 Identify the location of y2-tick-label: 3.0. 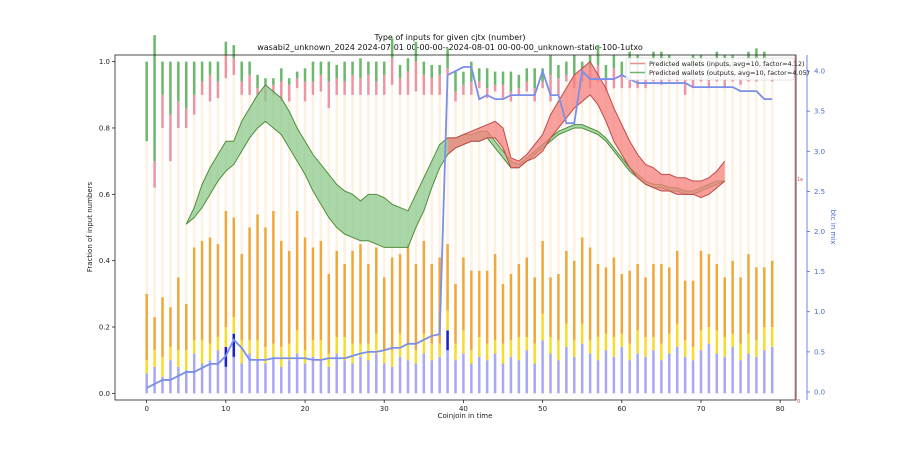
(819, 152).